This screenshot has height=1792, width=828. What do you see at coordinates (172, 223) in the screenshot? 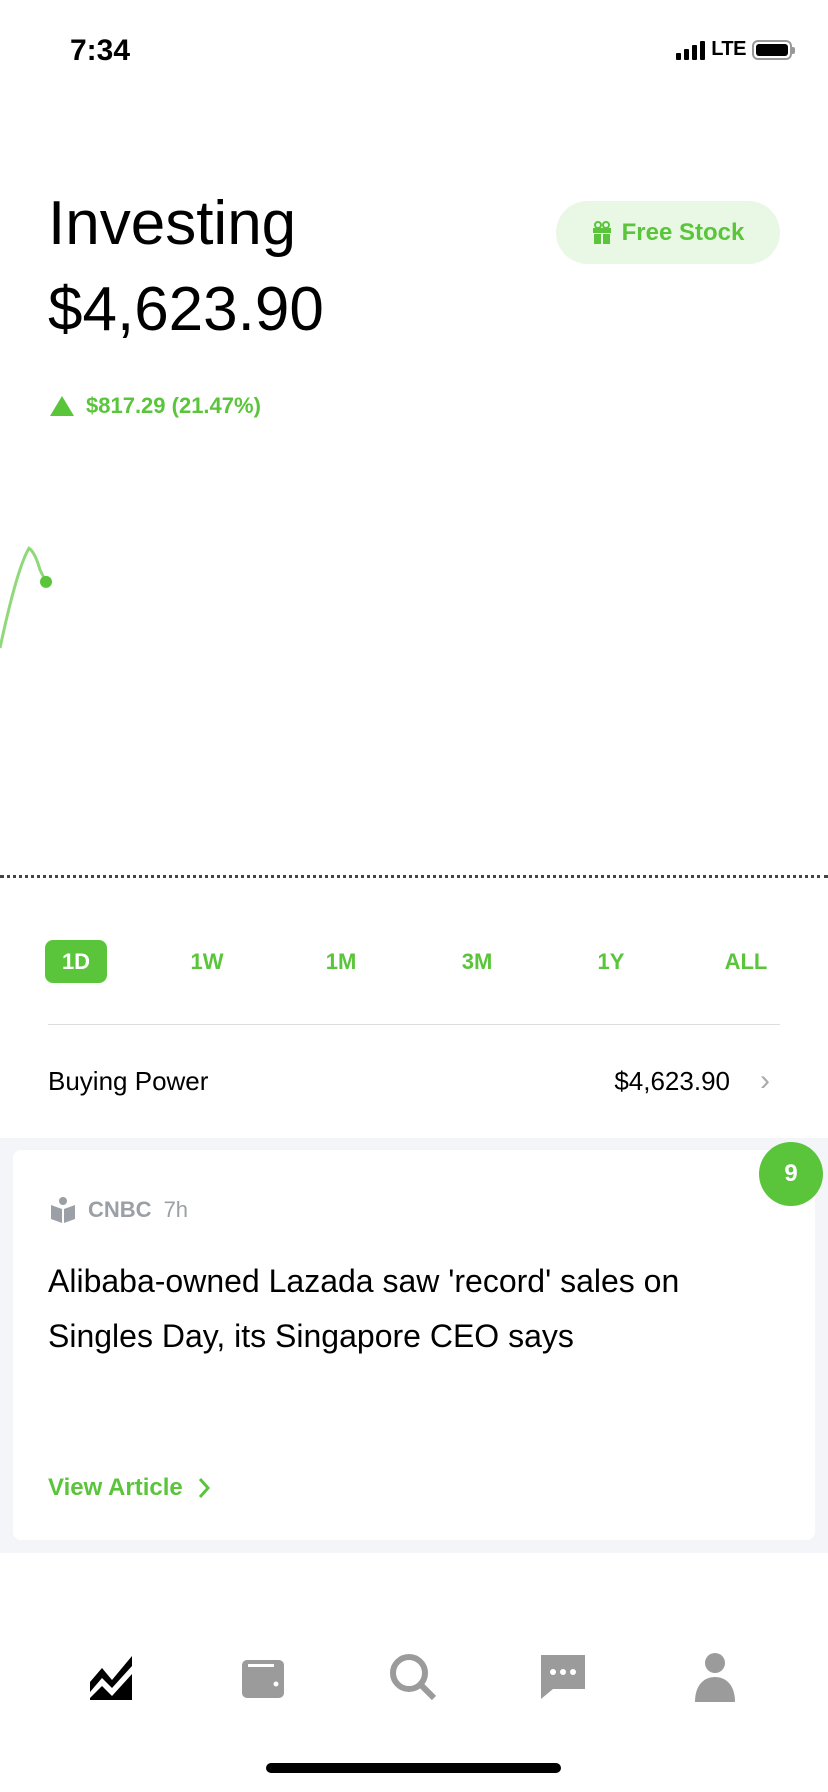
I see `page-title: Investing` at bounding box center [172, 223].